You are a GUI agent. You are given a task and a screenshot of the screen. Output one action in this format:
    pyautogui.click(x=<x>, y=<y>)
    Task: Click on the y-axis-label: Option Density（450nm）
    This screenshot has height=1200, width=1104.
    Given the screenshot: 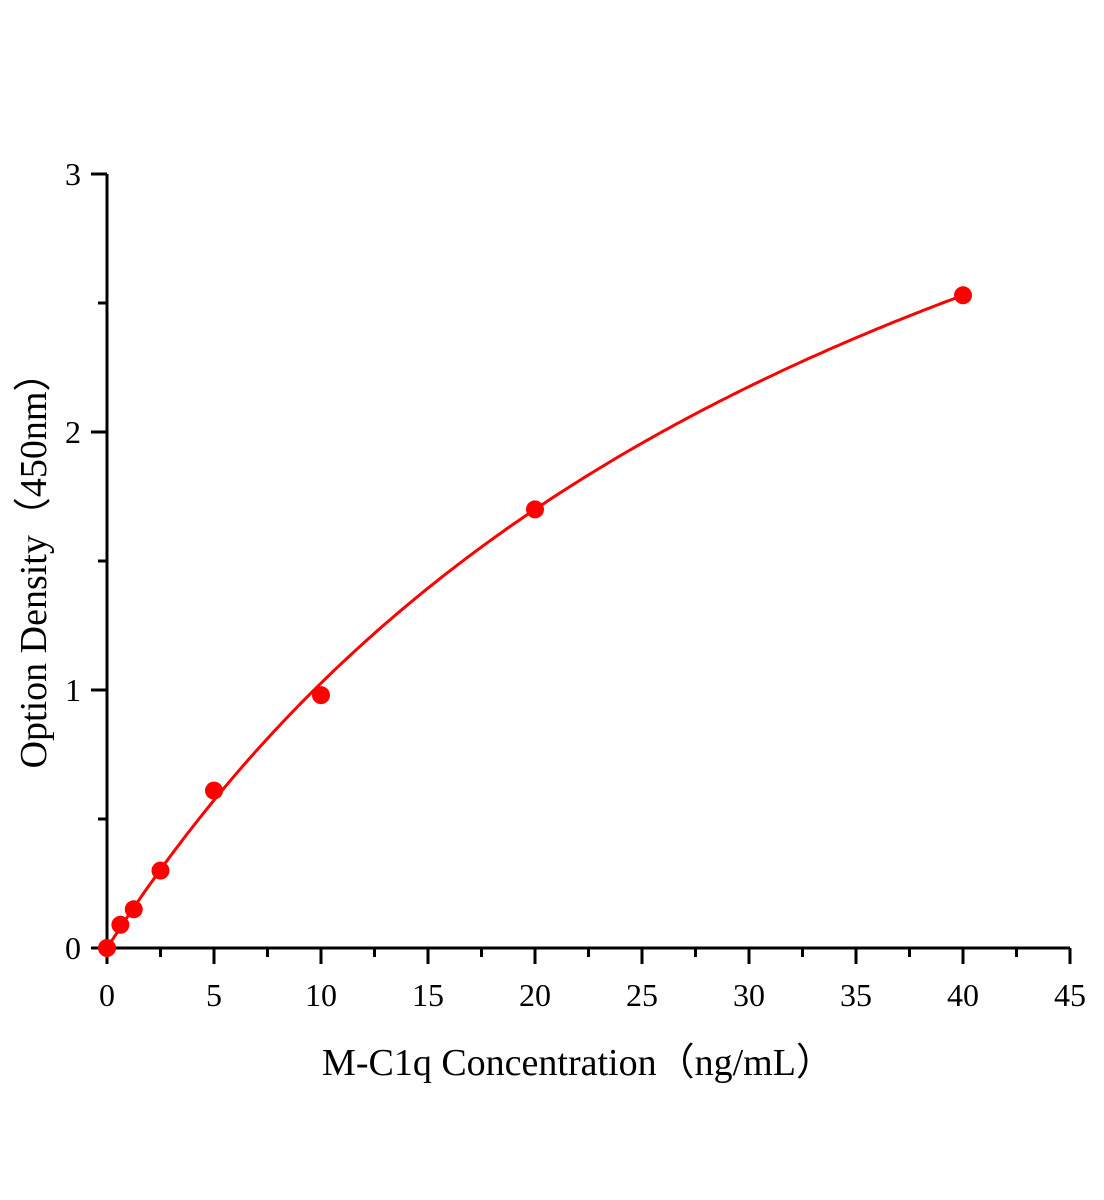 What is the action you would take?
    pyautogui.click(x=34, y=561)
    